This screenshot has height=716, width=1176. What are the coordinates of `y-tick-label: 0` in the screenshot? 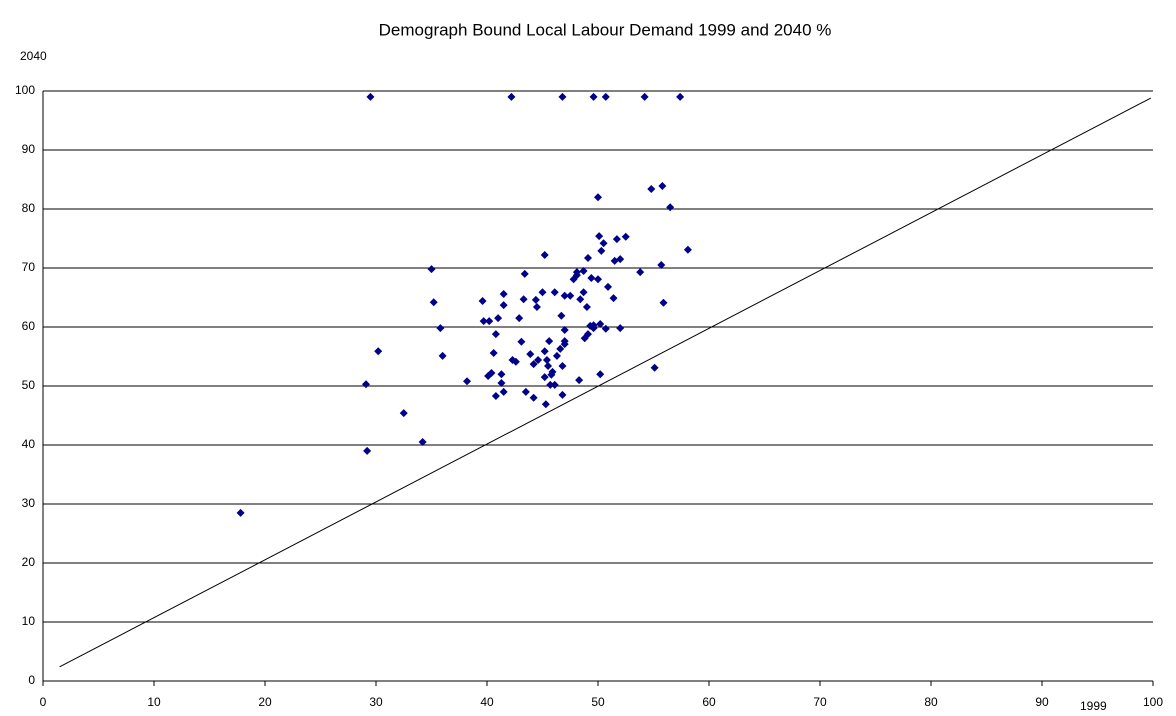 It's located at (31, 680).